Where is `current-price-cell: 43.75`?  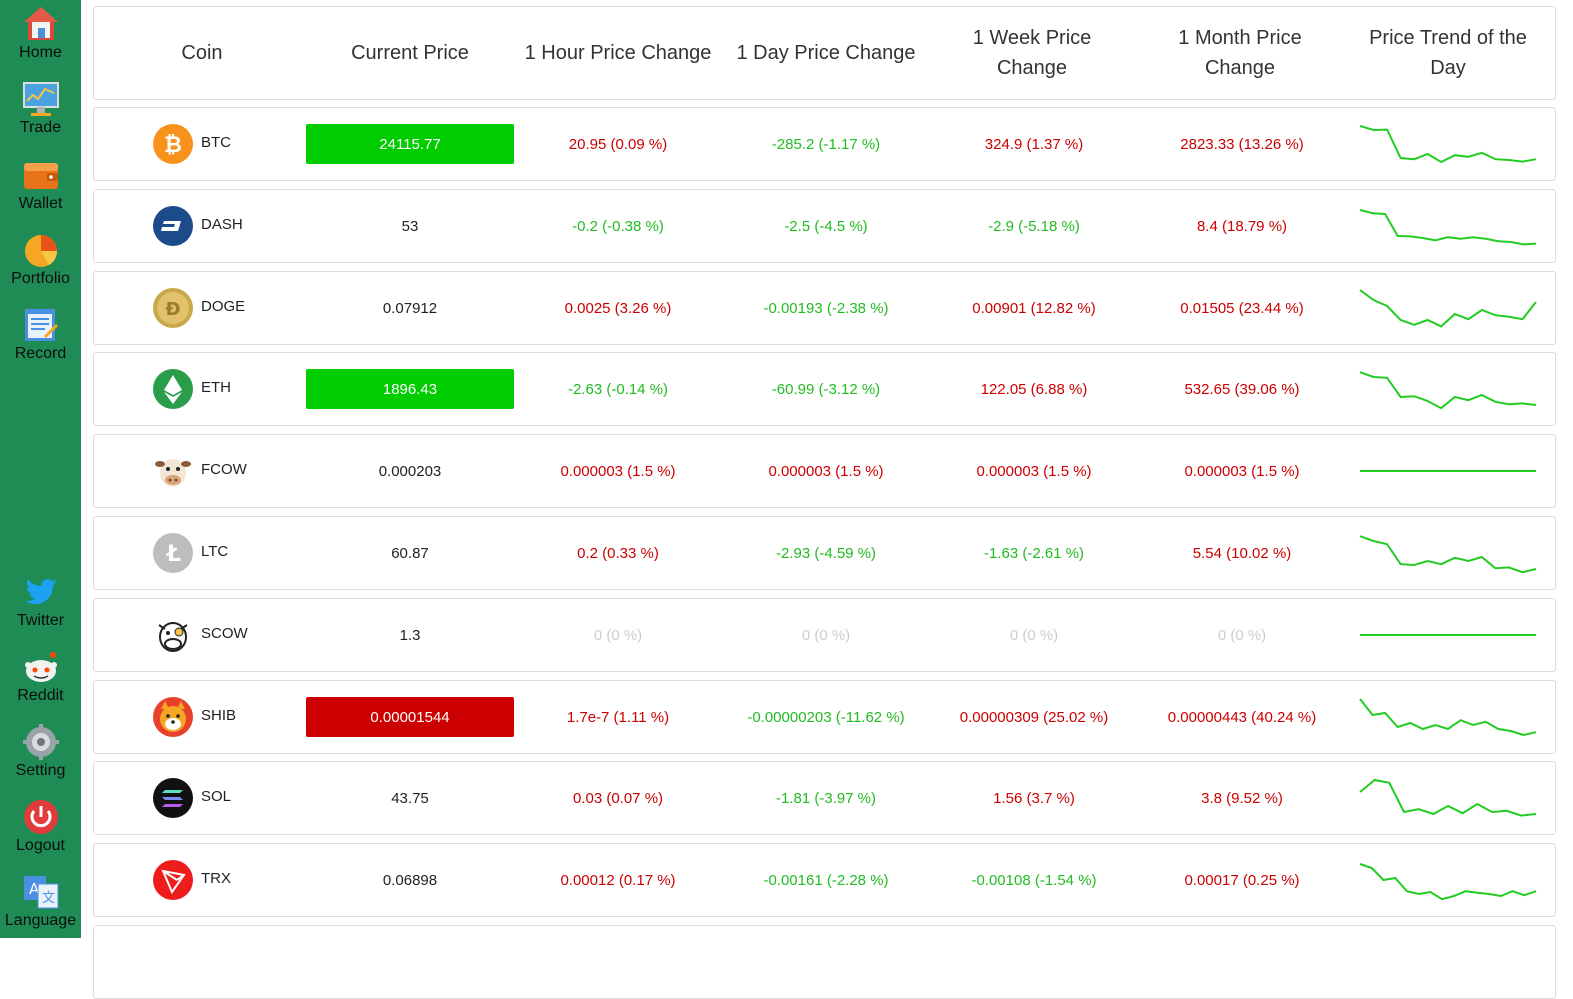 current-price-cell: 43.75 is located at coordinates (410, 798).